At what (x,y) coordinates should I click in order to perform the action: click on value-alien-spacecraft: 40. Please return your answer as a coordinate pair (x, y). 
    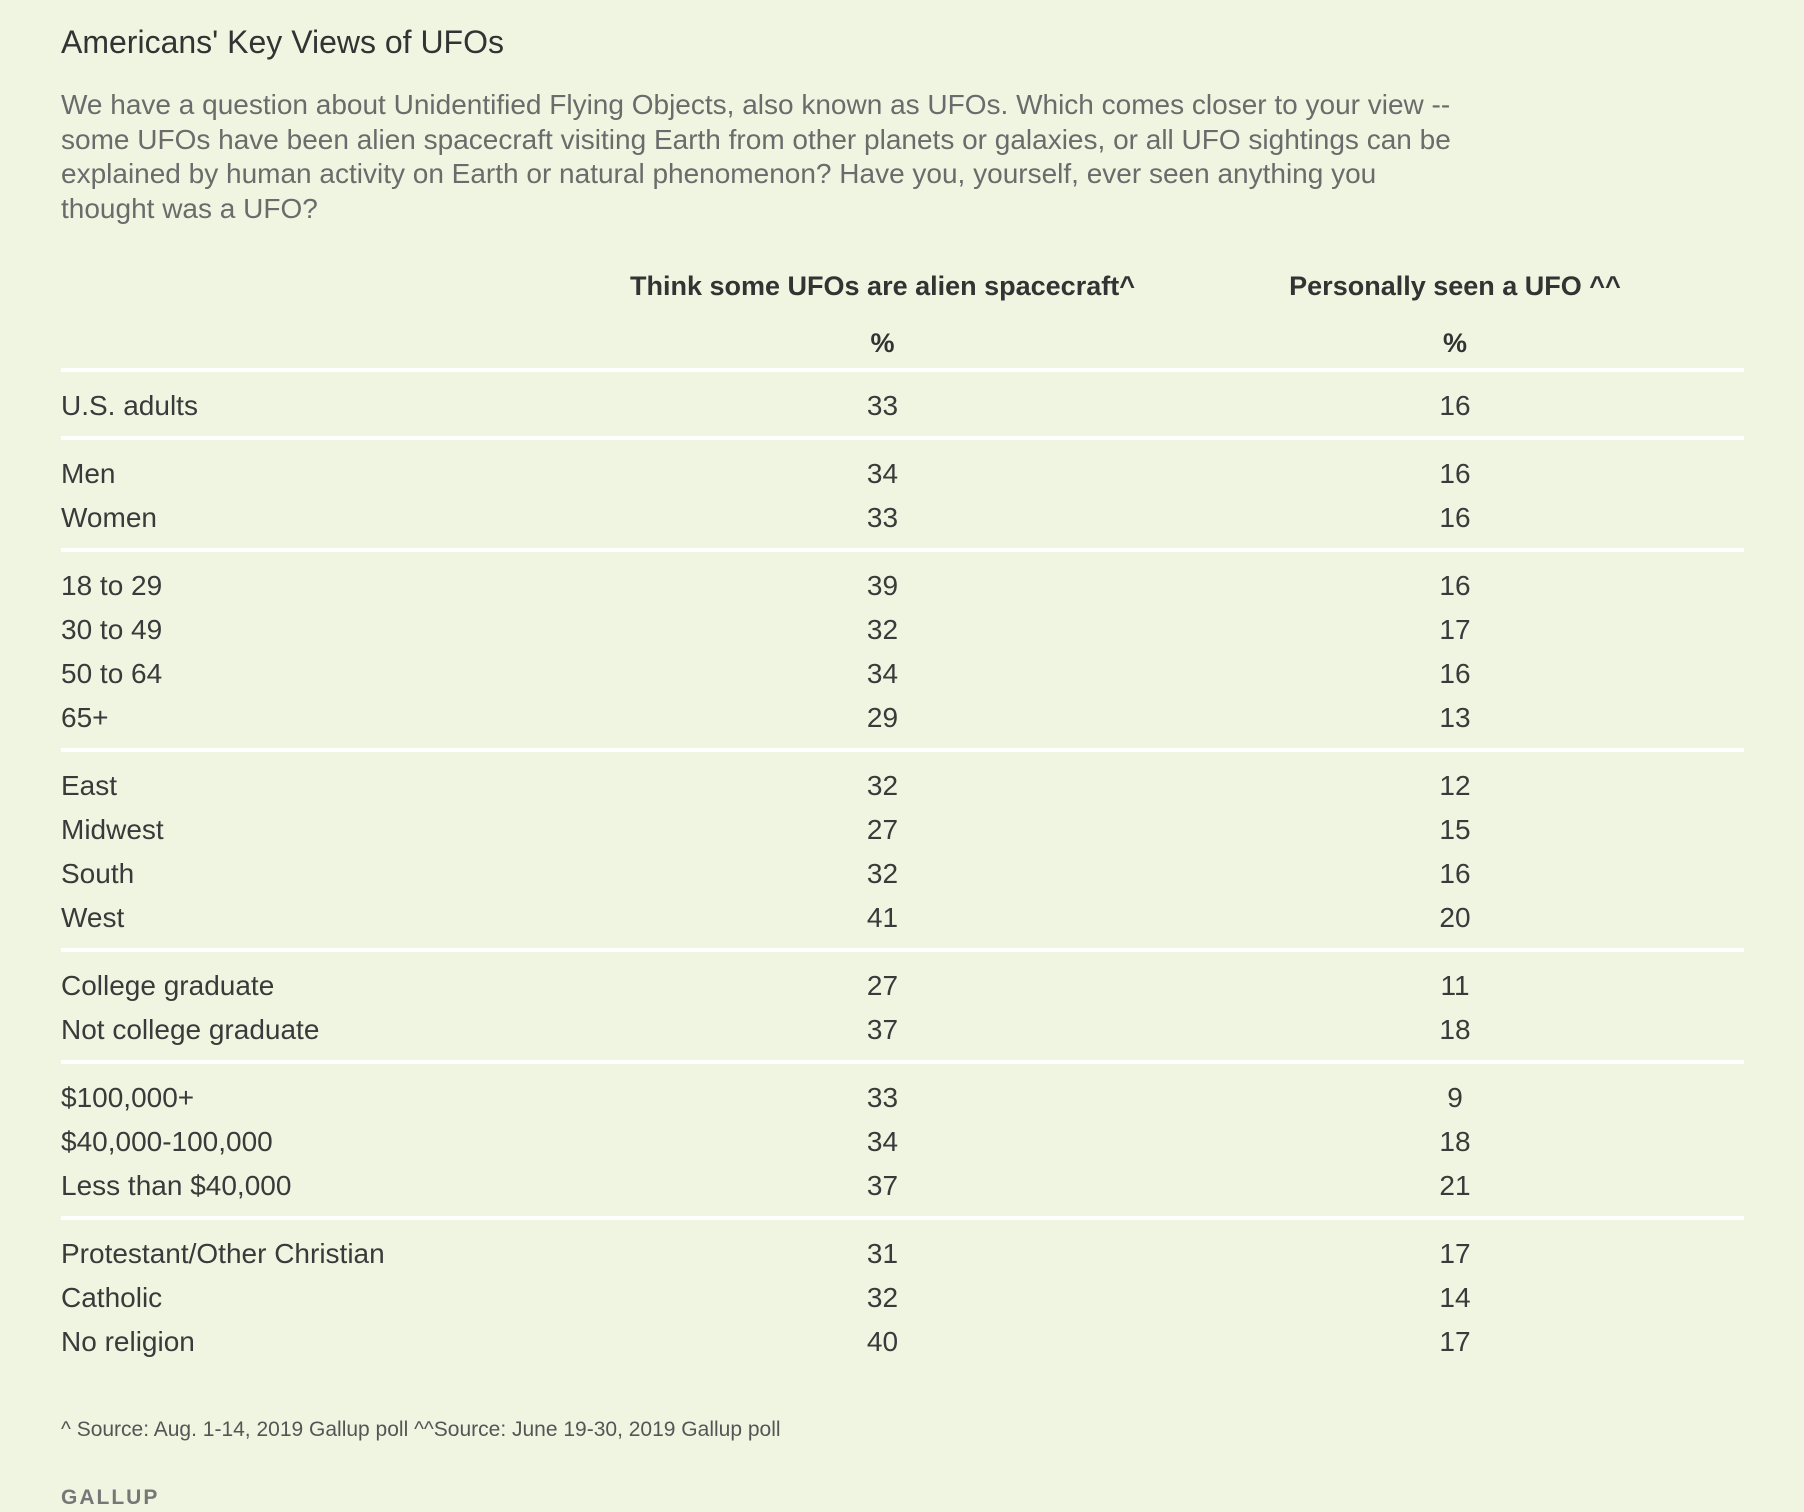
    Looking at the image, I should click on (882, 1341).